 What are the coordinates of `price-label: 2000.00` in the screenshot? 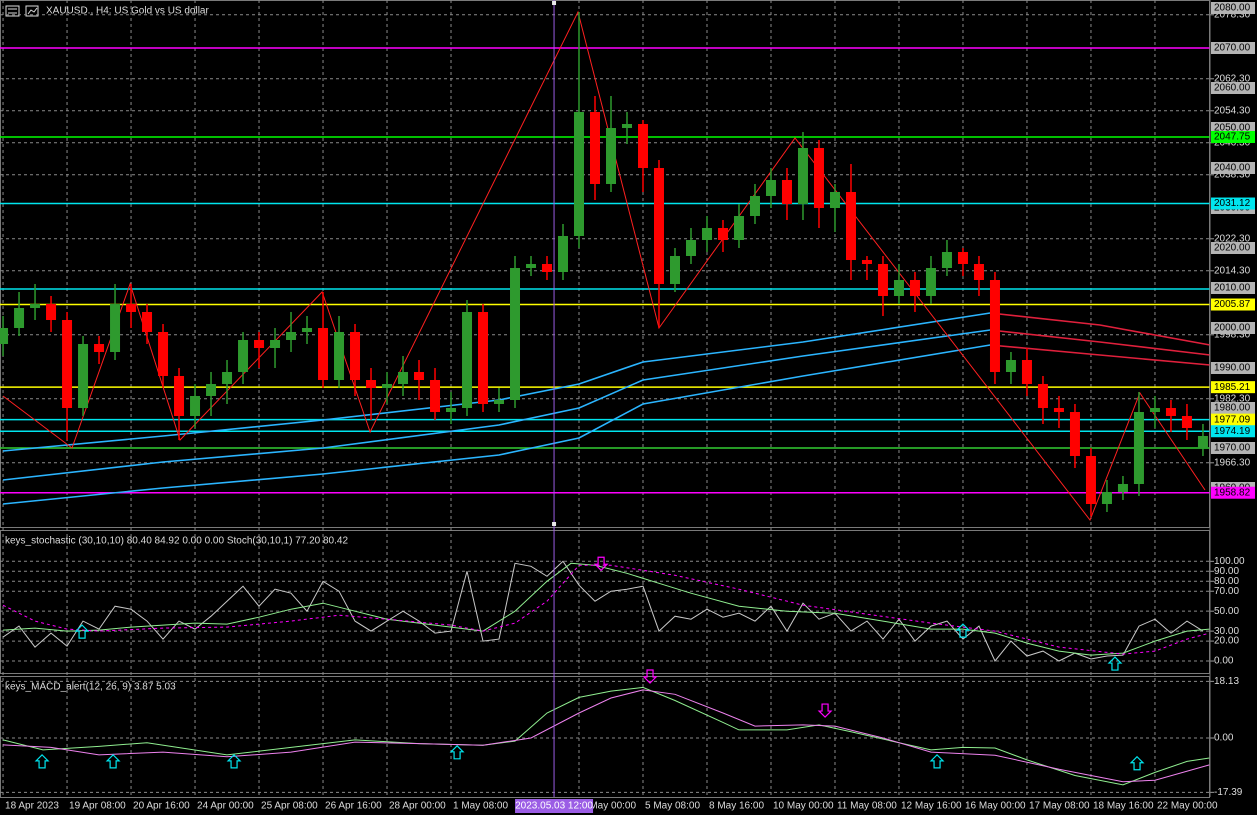 It's located at (1232, 328).